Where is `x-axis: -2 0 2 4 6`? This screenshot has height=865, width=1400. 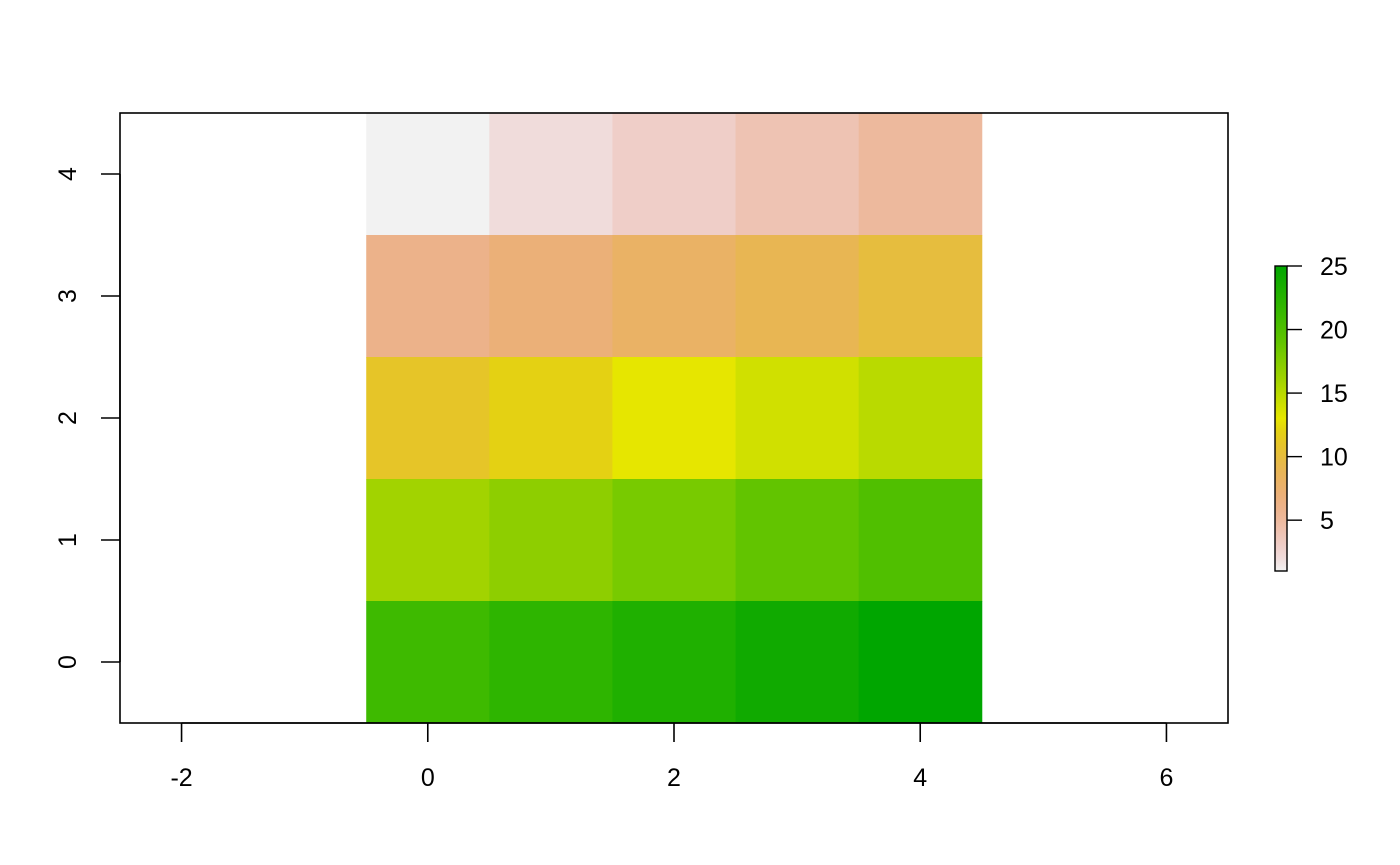 x-axis: -2 0 2 4 6 is located at coordinates (671, 757).